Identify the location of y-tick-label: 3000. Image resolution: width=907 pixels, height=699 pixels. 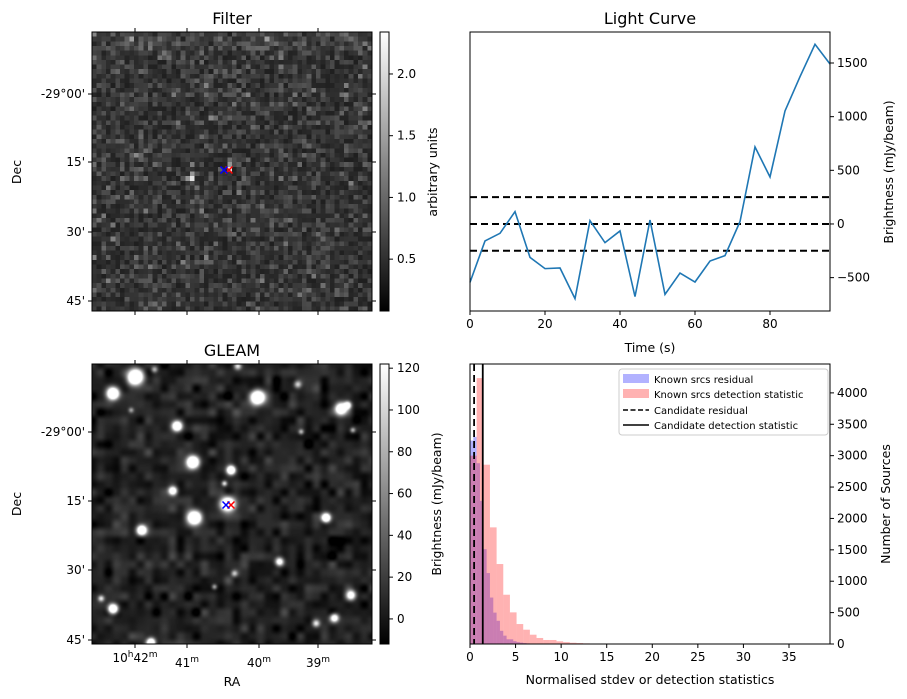
(852, 456).